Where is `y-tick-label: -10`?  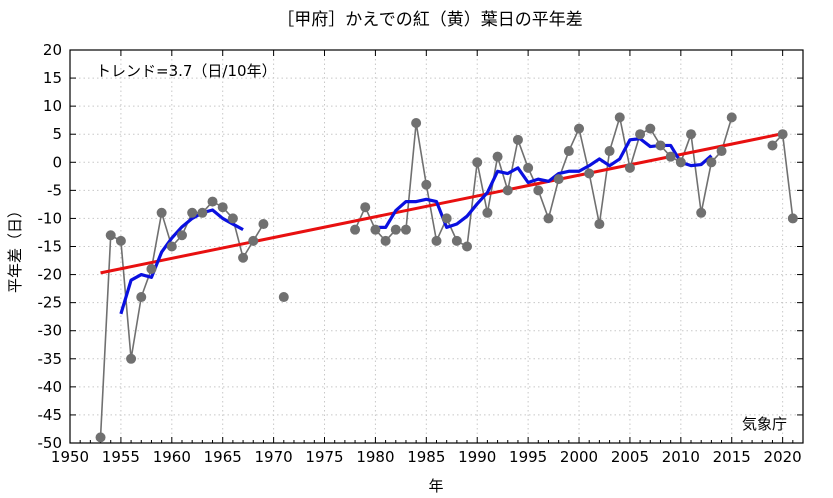
y-tick-label: -10 is located at coordinates (50, 218).